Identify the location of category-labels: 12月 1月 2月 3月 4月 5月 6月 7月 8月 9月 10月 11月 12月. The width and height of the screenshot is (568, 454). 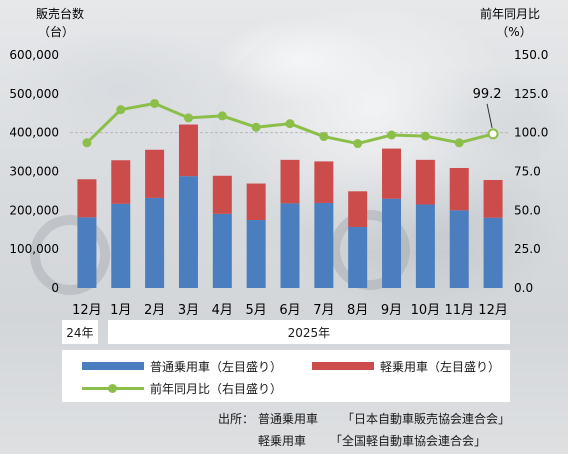
(290, 310).